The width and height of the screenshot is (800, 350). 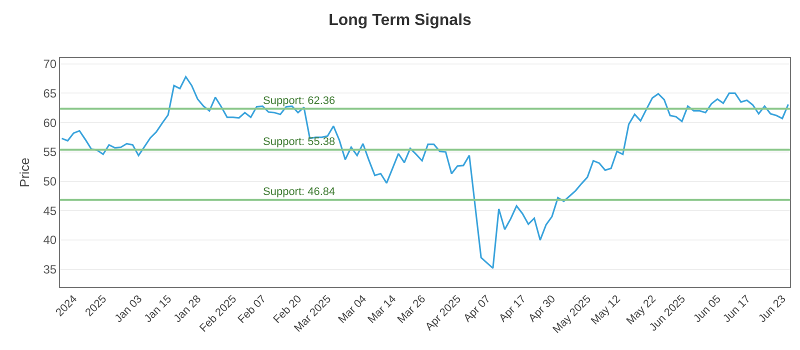 What do you see at coordinates (158, 309) in the screenshot?
I see `x-tick-label: Jan 15` at bounding box center [158, 309].